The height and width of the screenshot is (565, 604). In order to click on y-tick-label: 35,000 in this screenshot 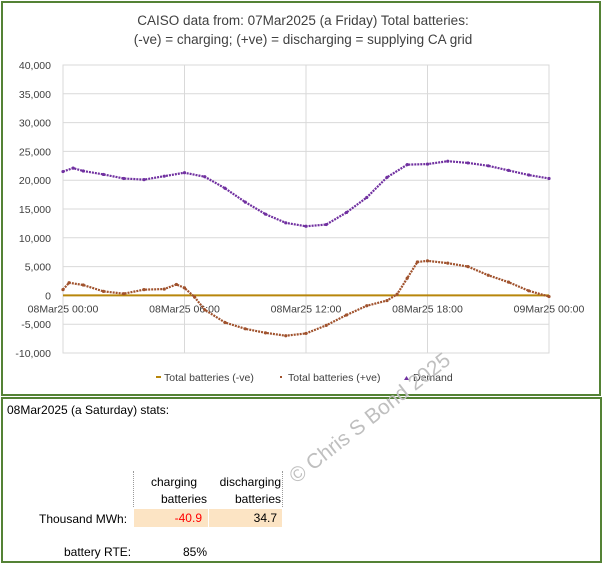, I will do `click(35, 95)`.